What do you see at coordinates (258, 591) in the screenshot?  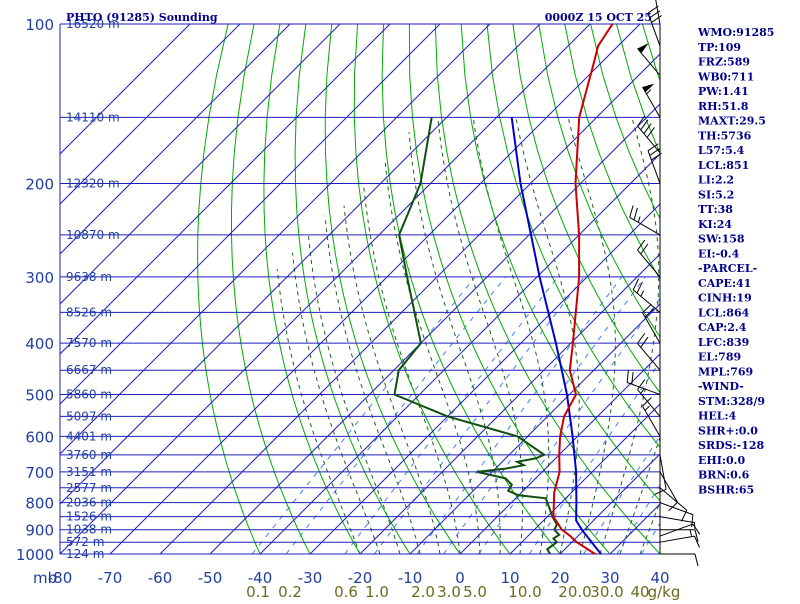 I see `mixing-ratio-label: 0.1` at bounding box center [258, 591].